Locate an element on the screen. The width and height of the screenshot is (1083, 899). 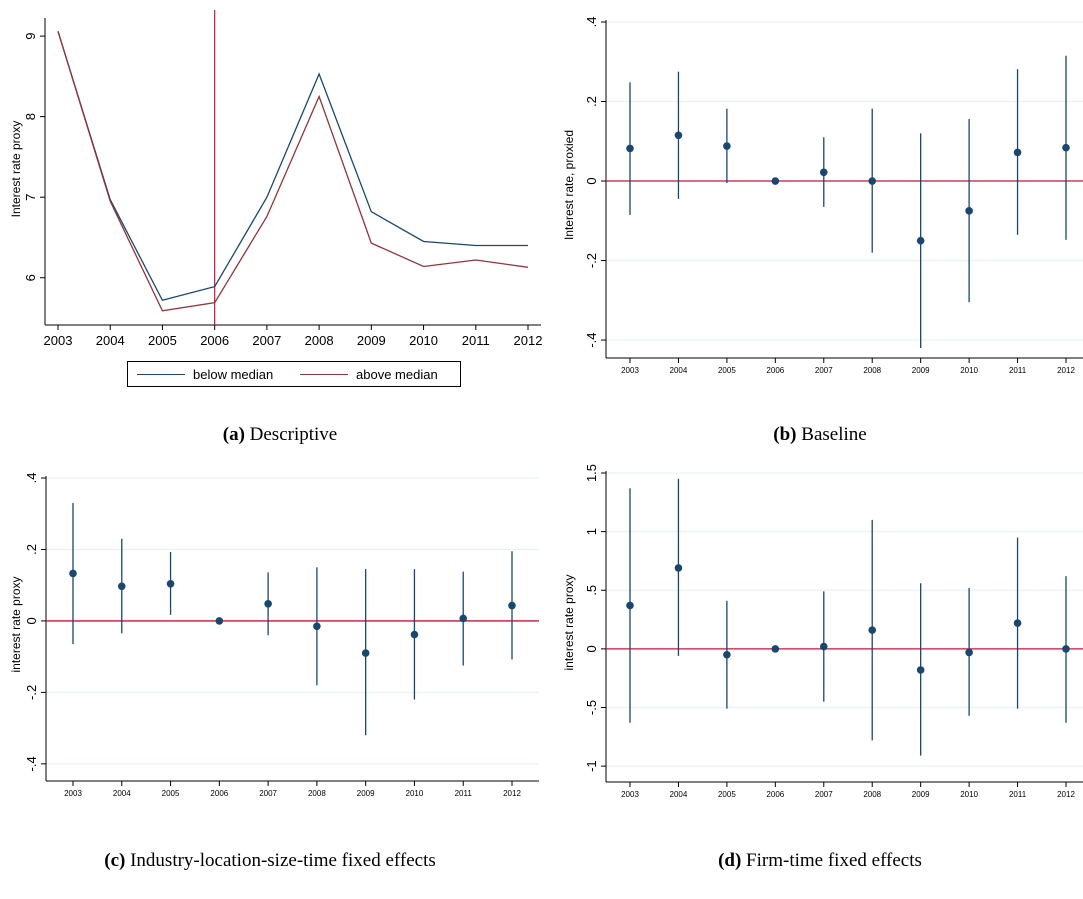
caption-a: (a) Descriptive is located at coordinates (280, 435).